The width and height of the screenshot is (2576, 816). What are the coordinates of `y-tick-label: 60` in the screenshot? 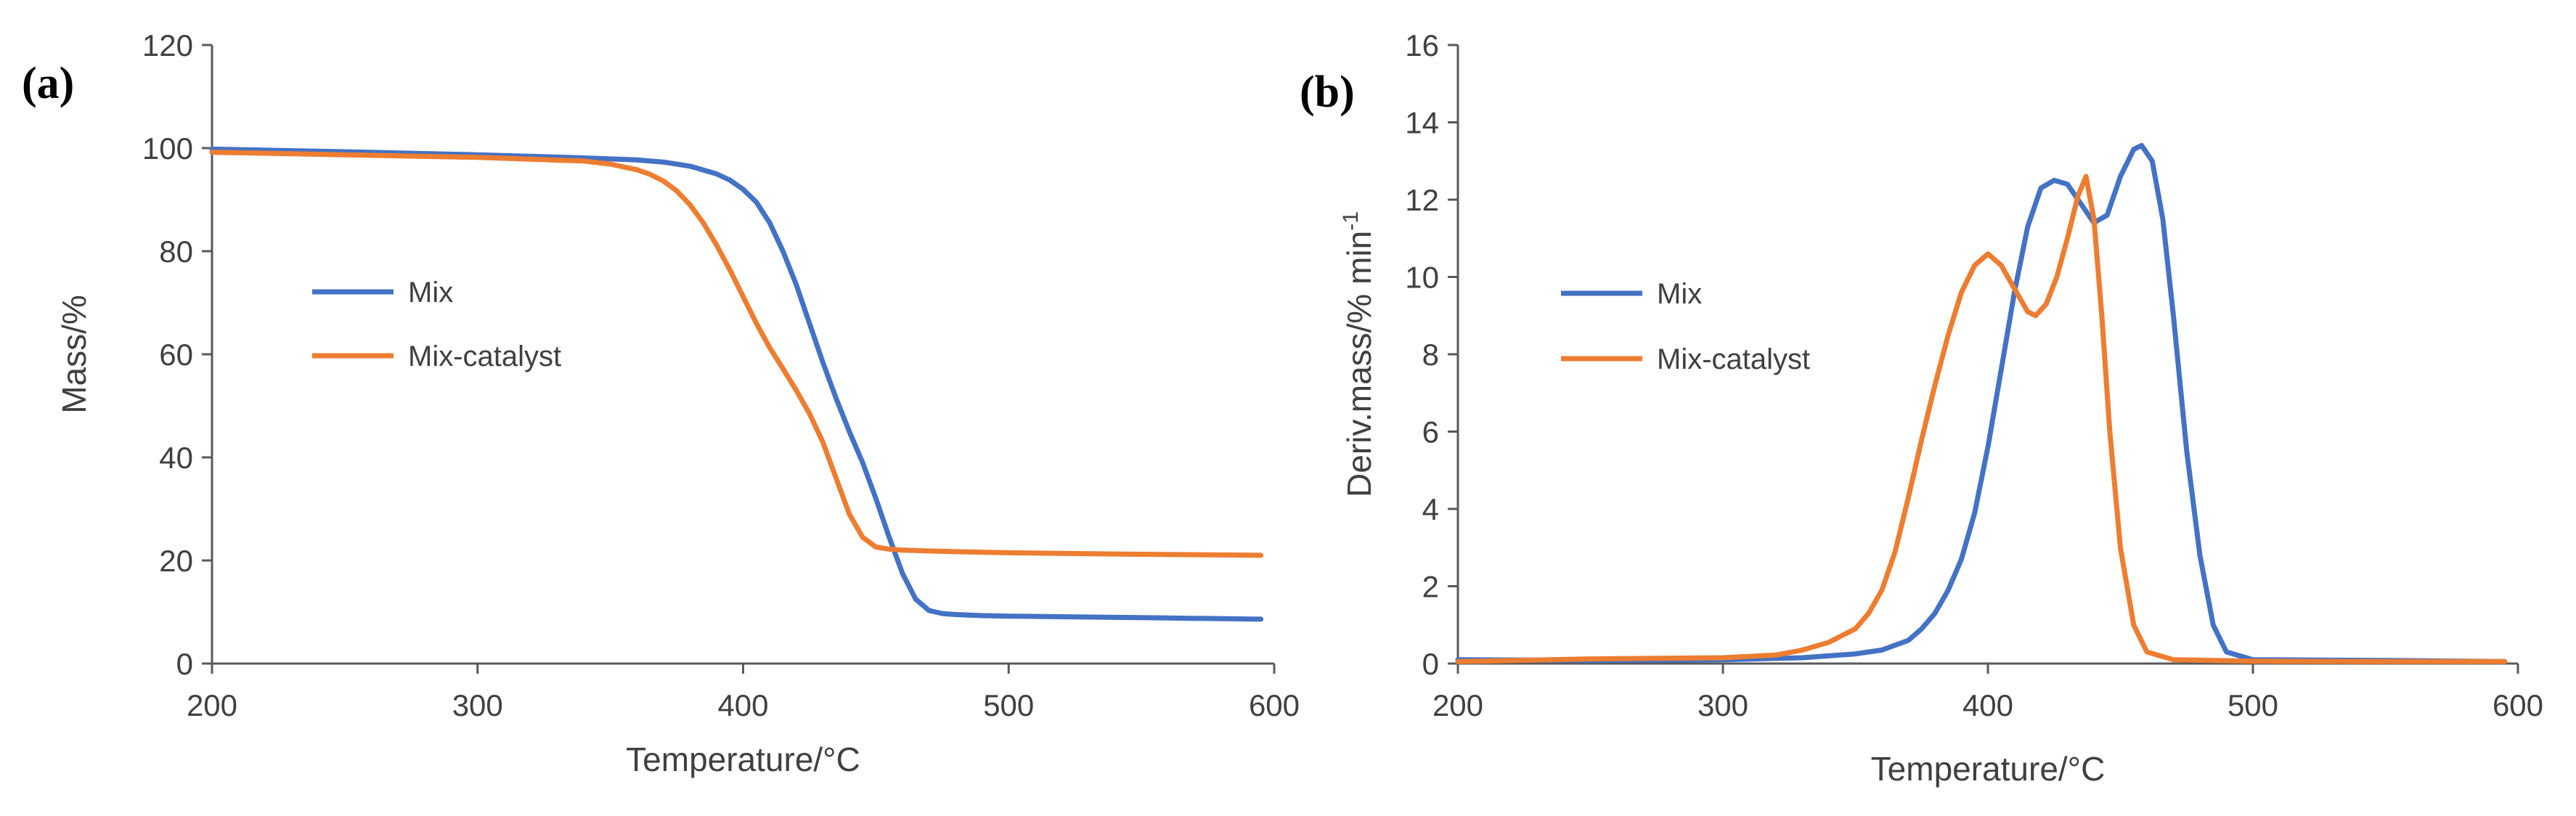 It's located at (176, 355).